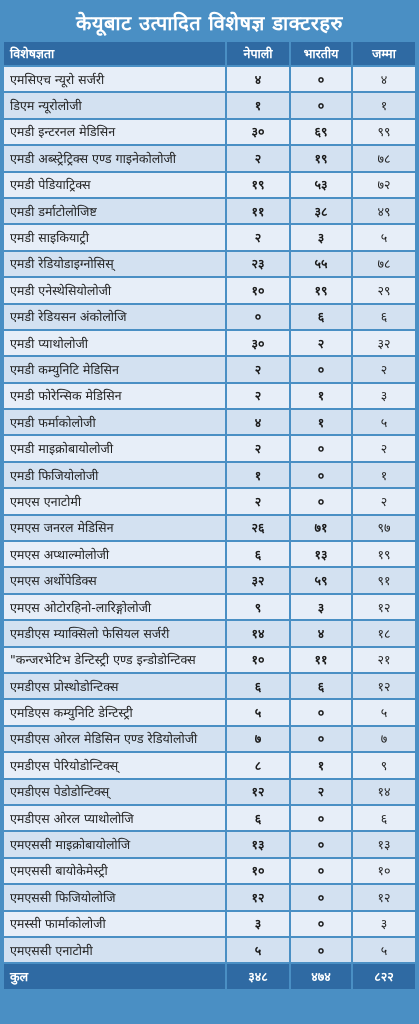 Image resolution: width=419 pixels, height=1024 pixels. What do you see at coordinates (115, 185) in the screenshot?
I see `row-specialty: एमडी पेडियाट्रिक्स` at bounding box center [115, 185].